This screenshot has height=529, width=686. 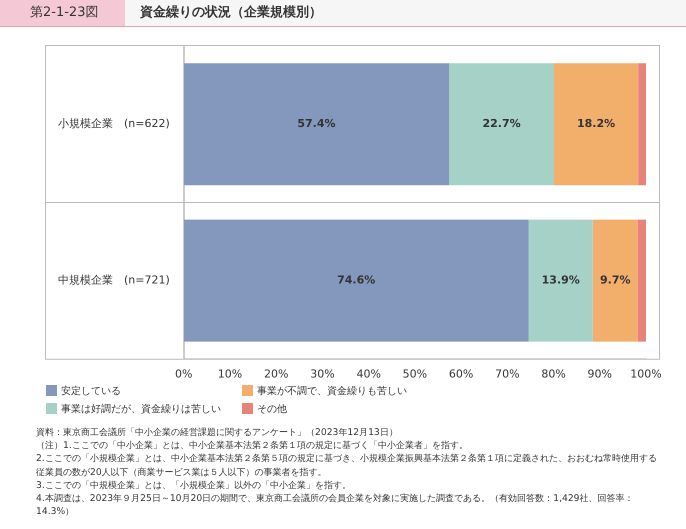 What do you see at coordinates (217, 433) in the screenshot?
I see `text: 資料：東京商工会議所「中小企業の経営課題に関するアンケート」（2023年12月13日）` at bounding box center [217, 433].